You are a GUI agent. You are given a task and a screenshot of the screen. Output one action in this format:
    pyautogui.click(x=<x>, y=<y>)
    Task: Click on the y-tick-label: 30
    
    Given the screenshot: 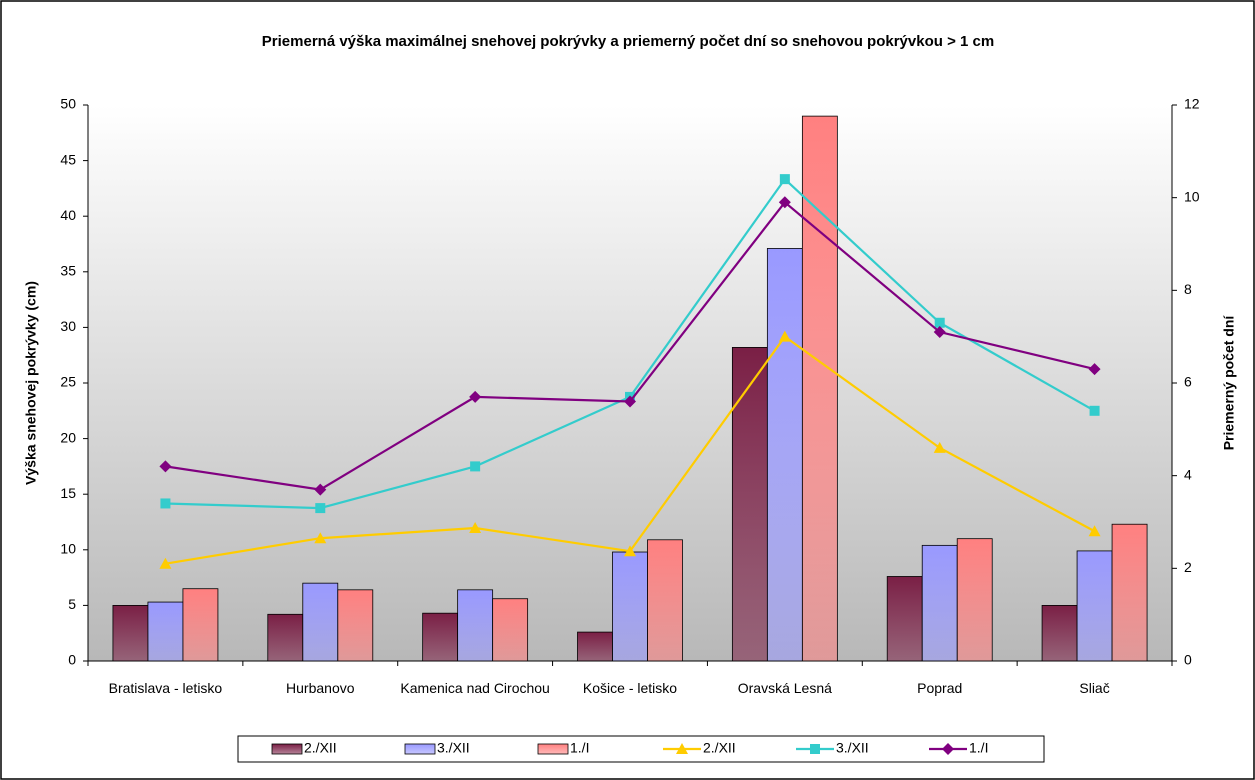 What is the action you would take?
    pyautogui.click(x=68, y=326)
    